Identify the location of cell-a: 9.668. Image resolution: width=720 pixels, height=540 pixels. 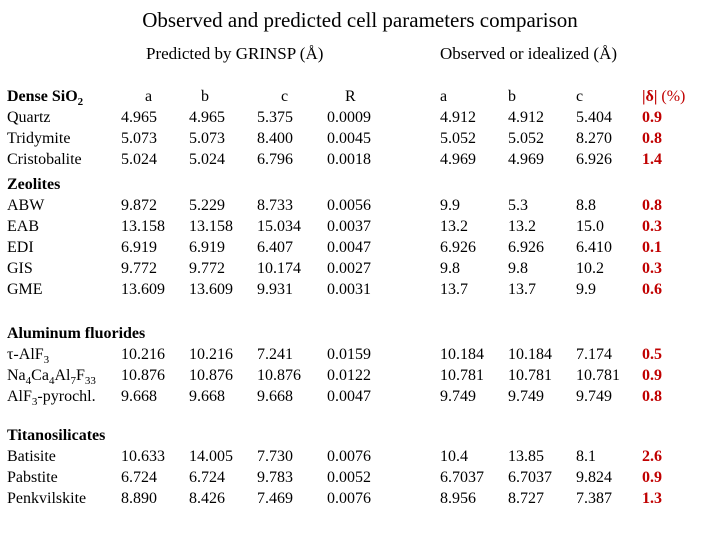
(139, 396).